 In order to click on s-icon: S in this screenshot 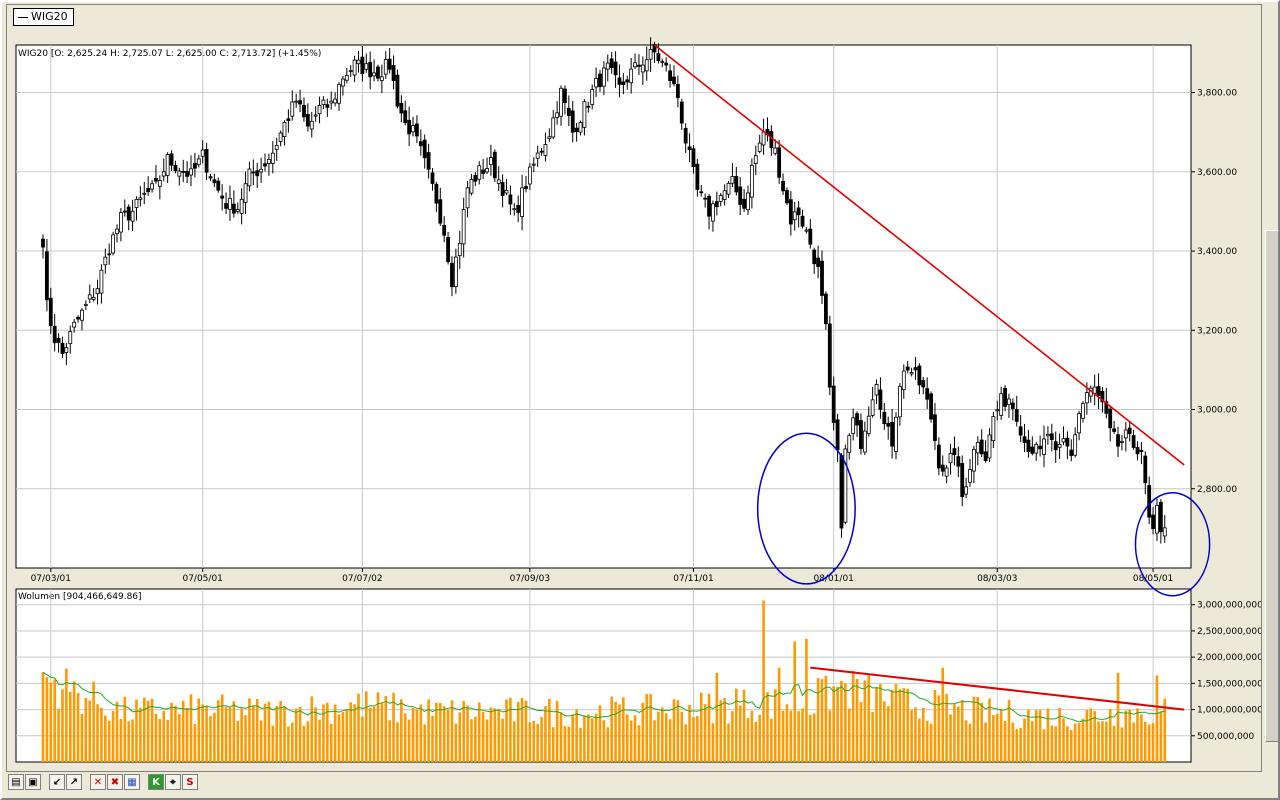, I will do `click(190, 782)`.